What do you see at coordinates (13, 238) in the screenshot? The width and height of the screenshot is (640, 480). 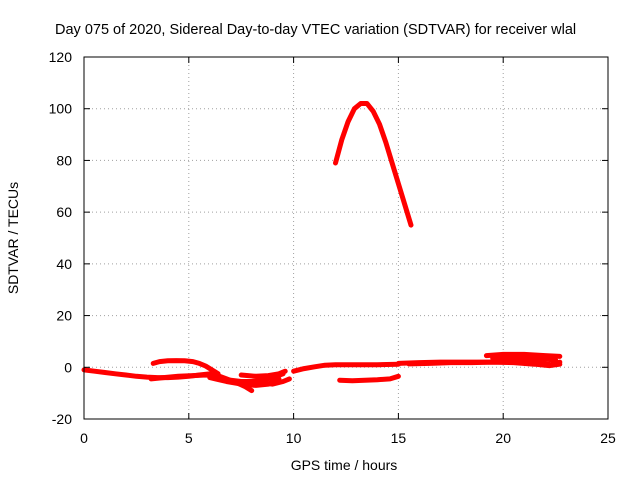 I see `y-axis-label: SDTVAR / TECUs` at bounding box center [13, 238].